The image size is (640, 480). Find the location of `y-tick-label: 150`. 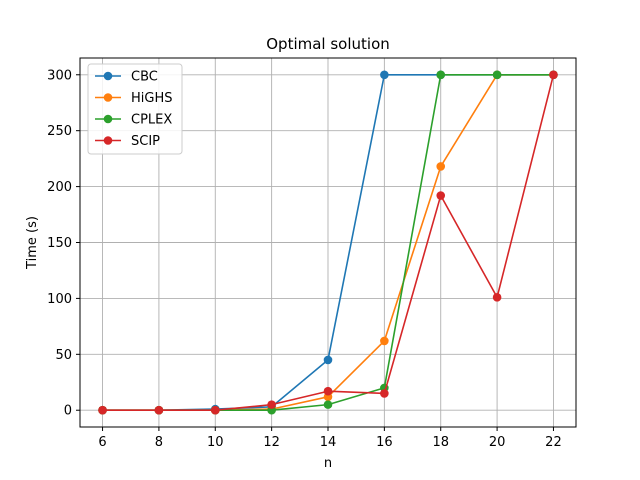

y-tick-label: 150 is located at coordinates (59, 243).